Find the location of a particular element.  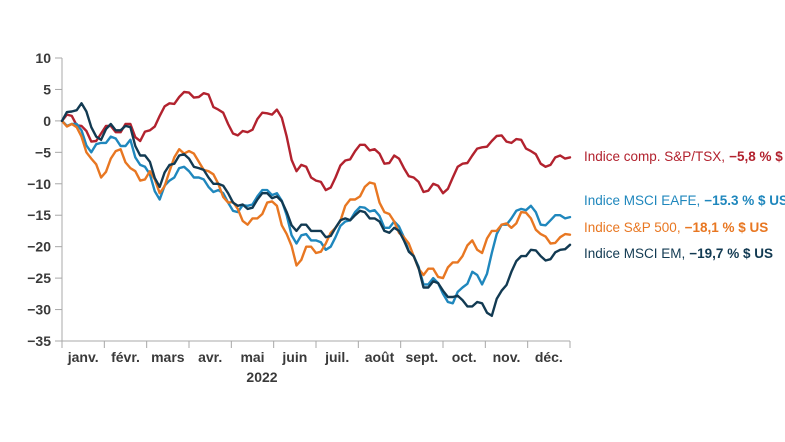

x-tick-label: mai is located at coordinates (252, 357).